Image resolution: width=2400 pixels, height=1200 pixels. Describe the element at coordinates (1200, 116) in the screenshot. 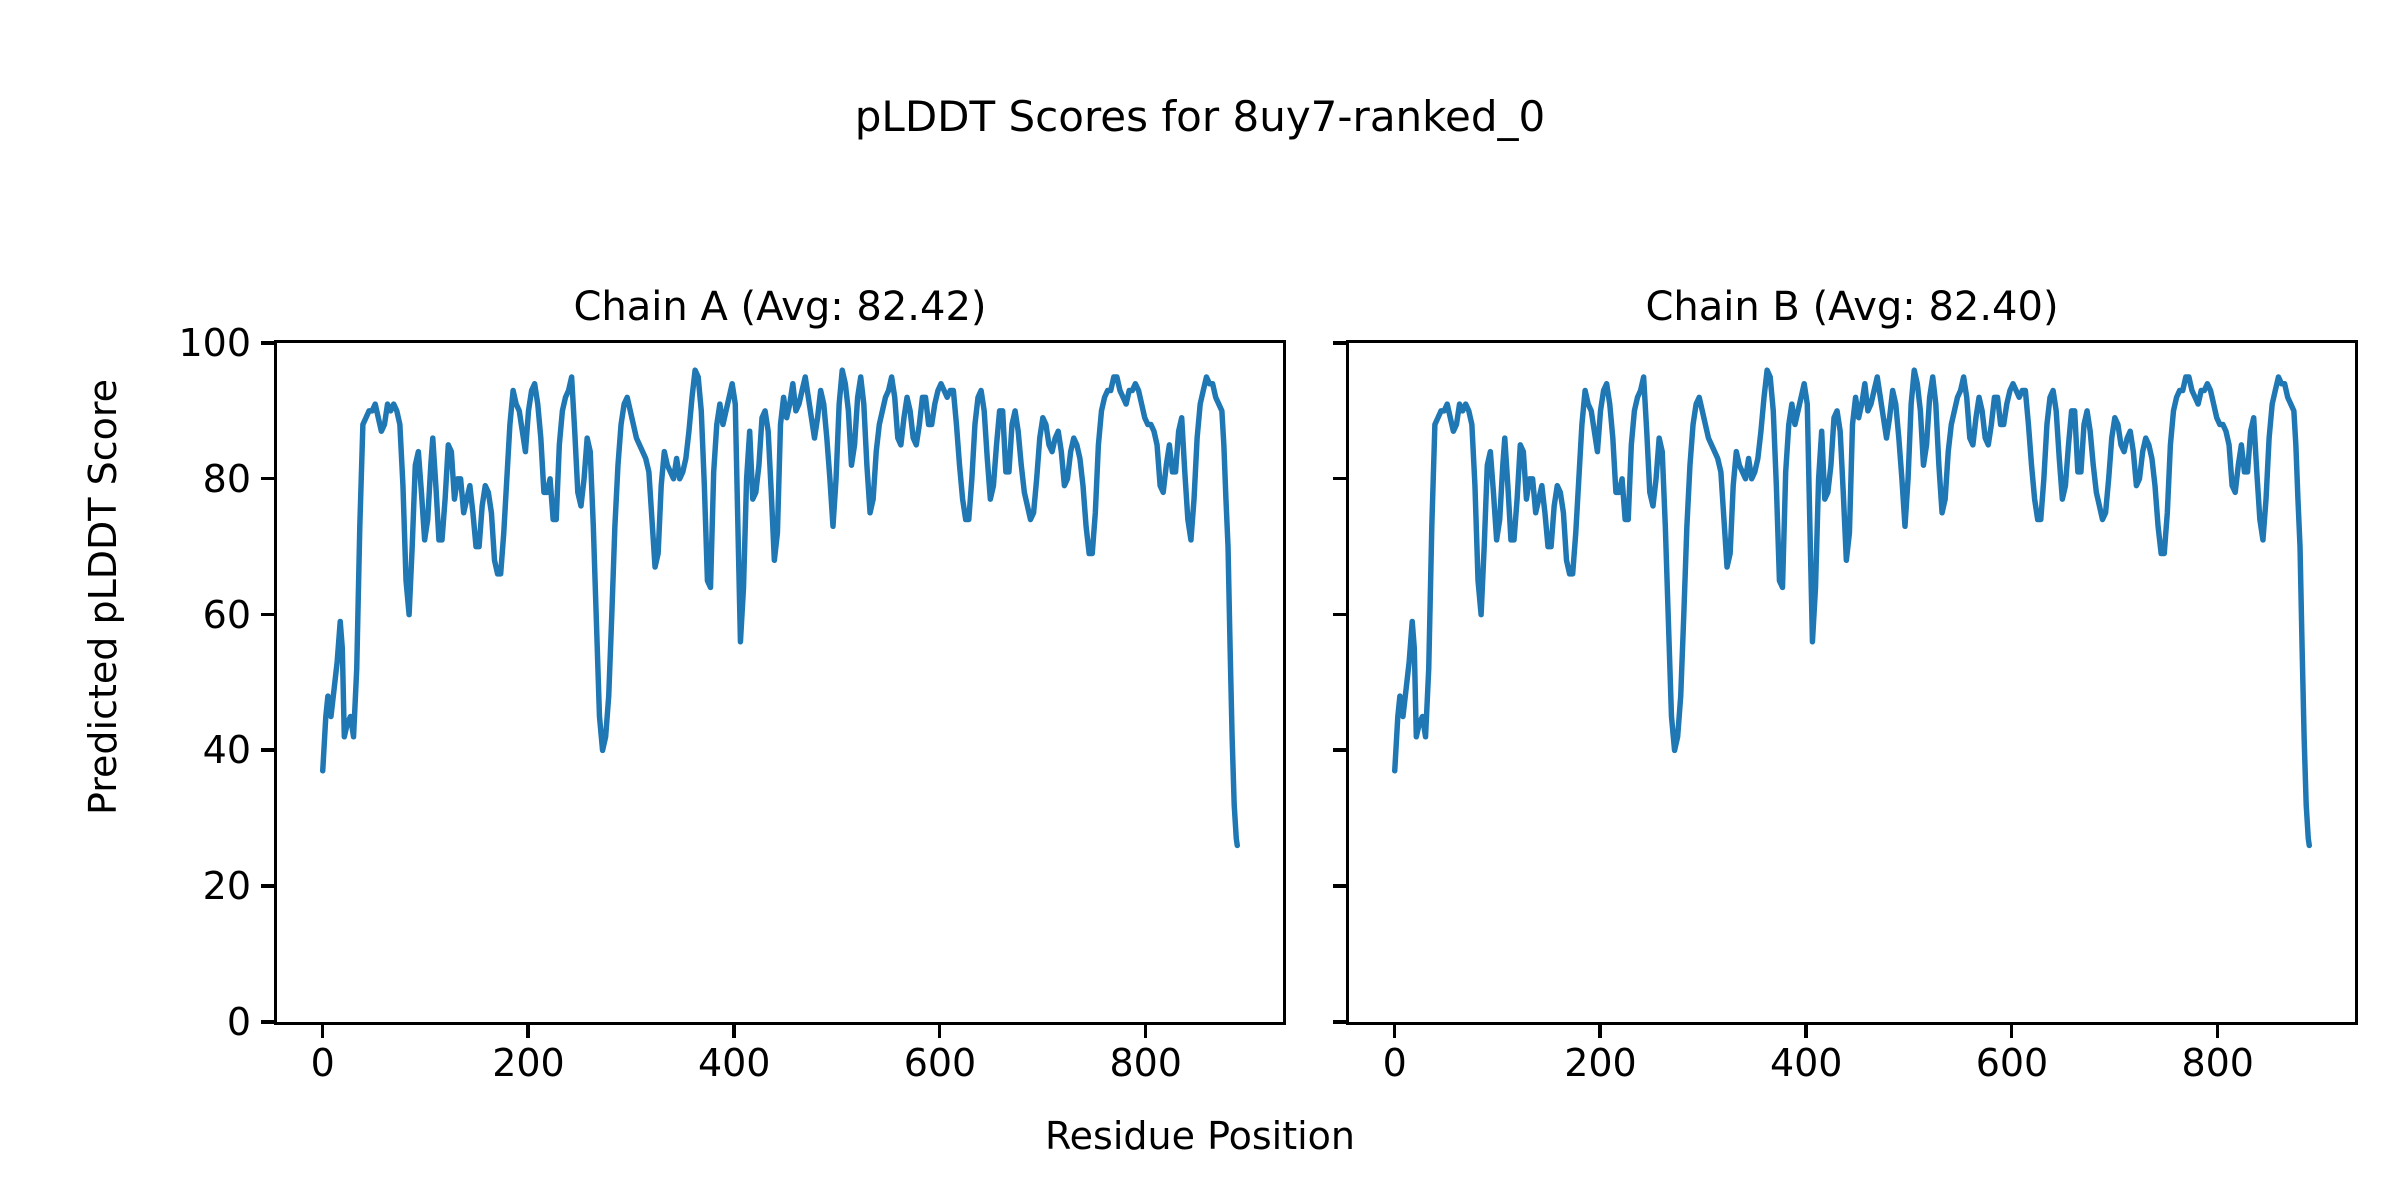

I see `figure-title: pLDDT Scores for 8uy7-ranked_0` at that location.